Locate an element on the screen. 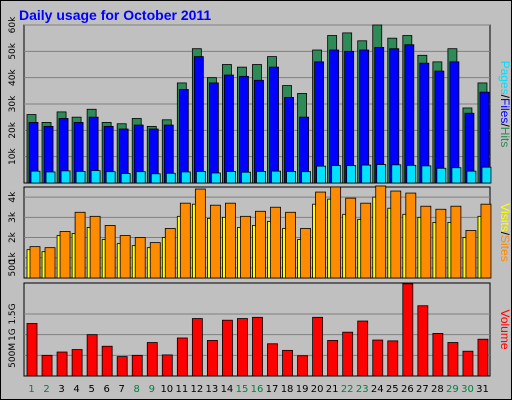 The height and width of the screenshot is (400, 512). legend-entry: Sites is located at coordinates (504, 248).